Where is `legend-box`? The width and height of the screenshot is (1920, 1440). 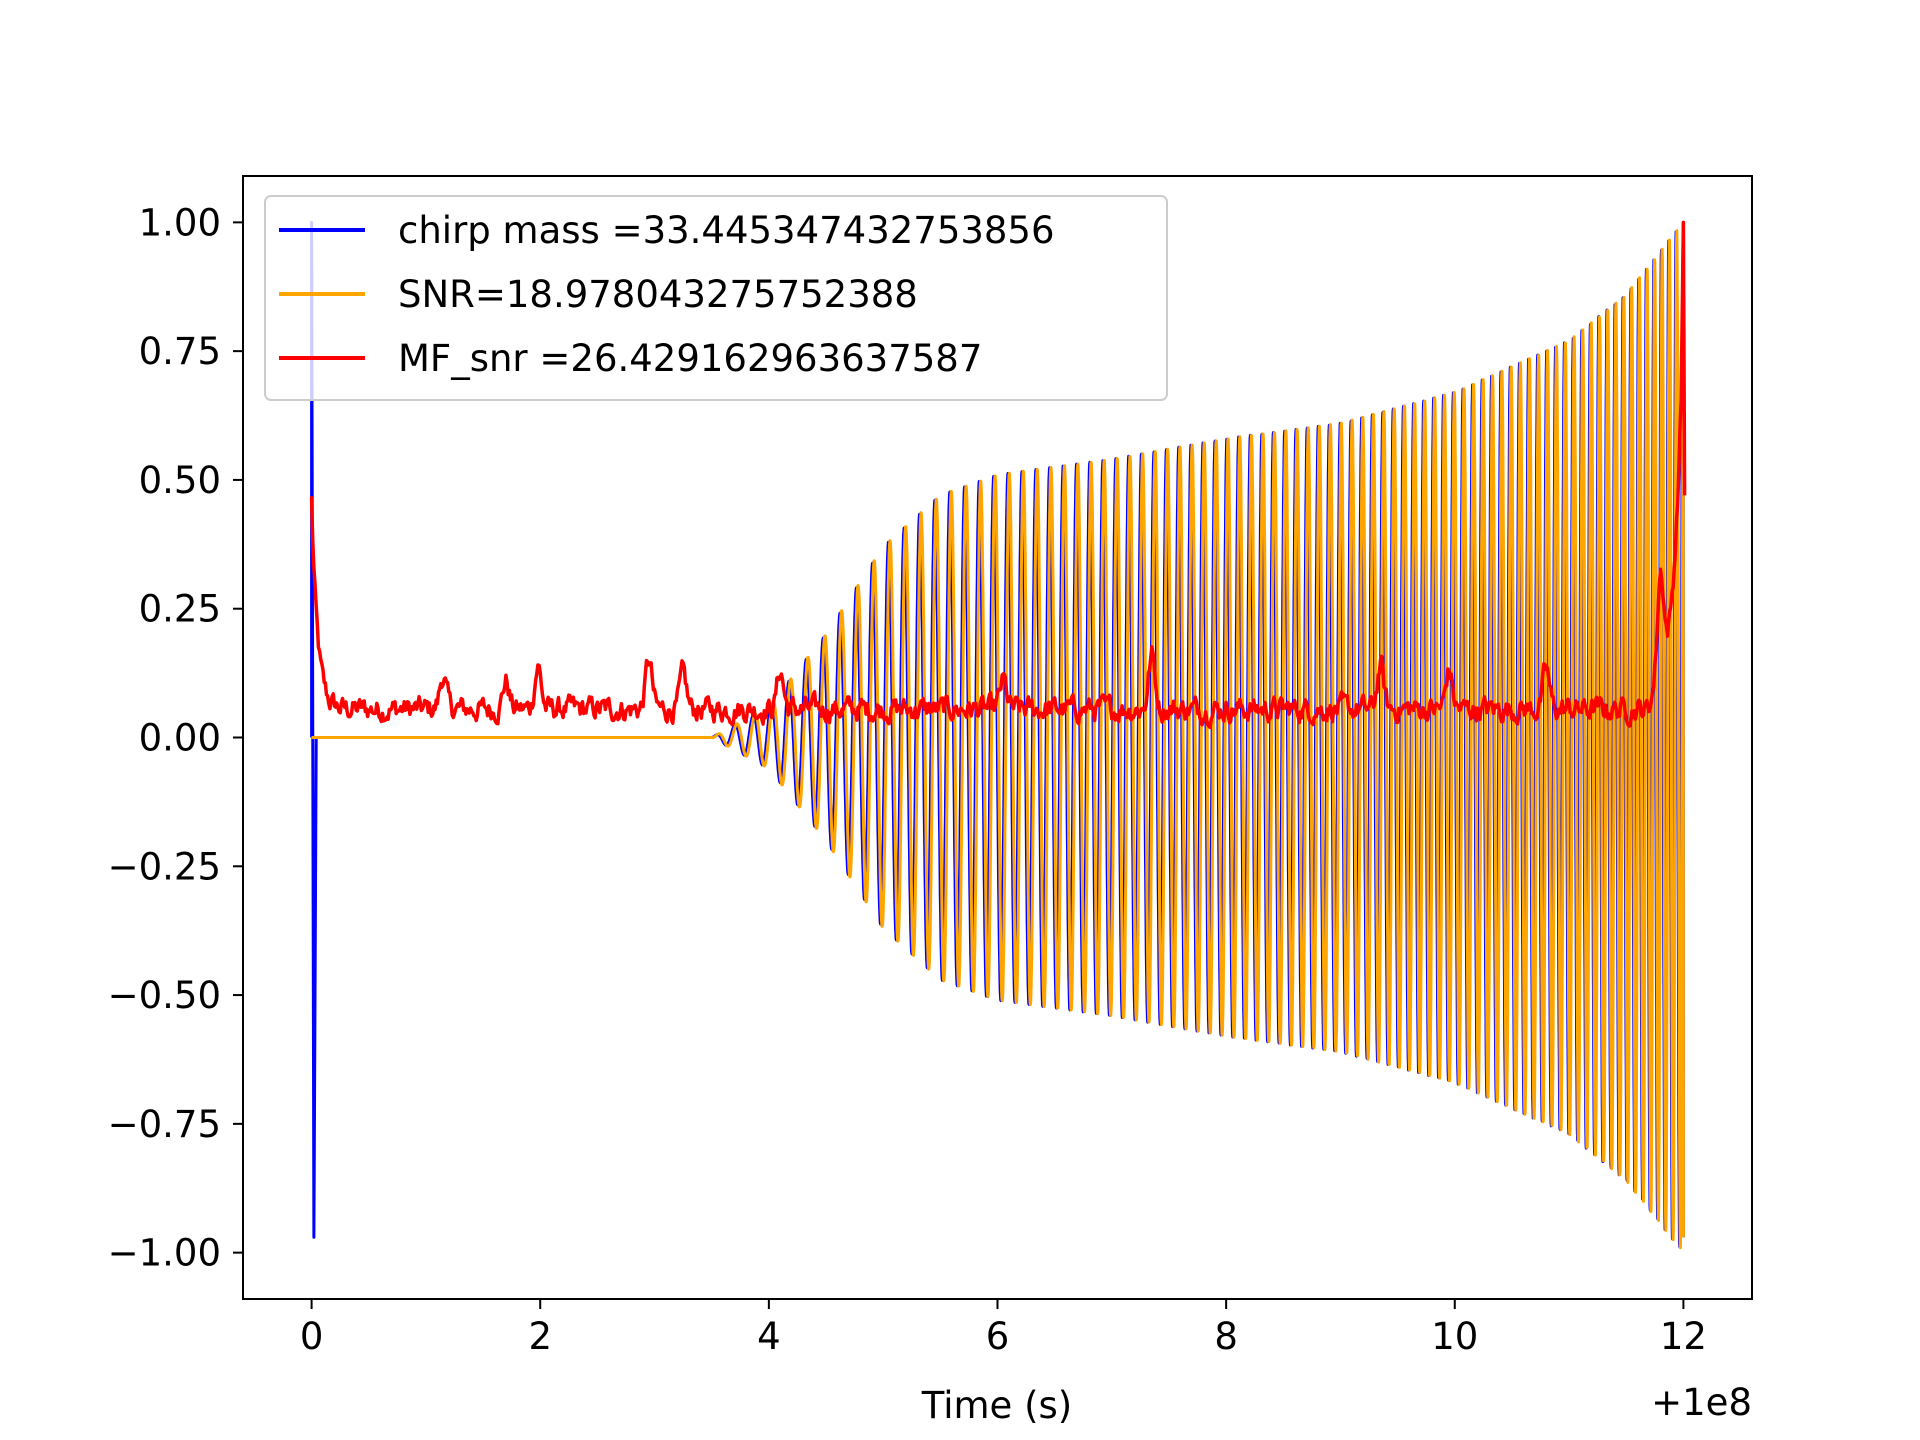 legend-box is located at coordinates (716, 298).